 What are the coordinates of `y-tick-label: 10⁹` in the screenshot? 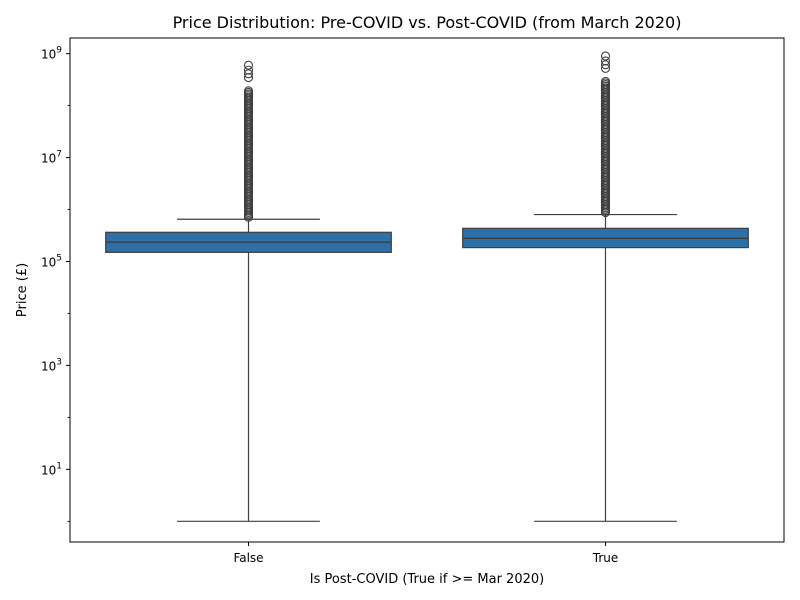 It's located at (51, 54).